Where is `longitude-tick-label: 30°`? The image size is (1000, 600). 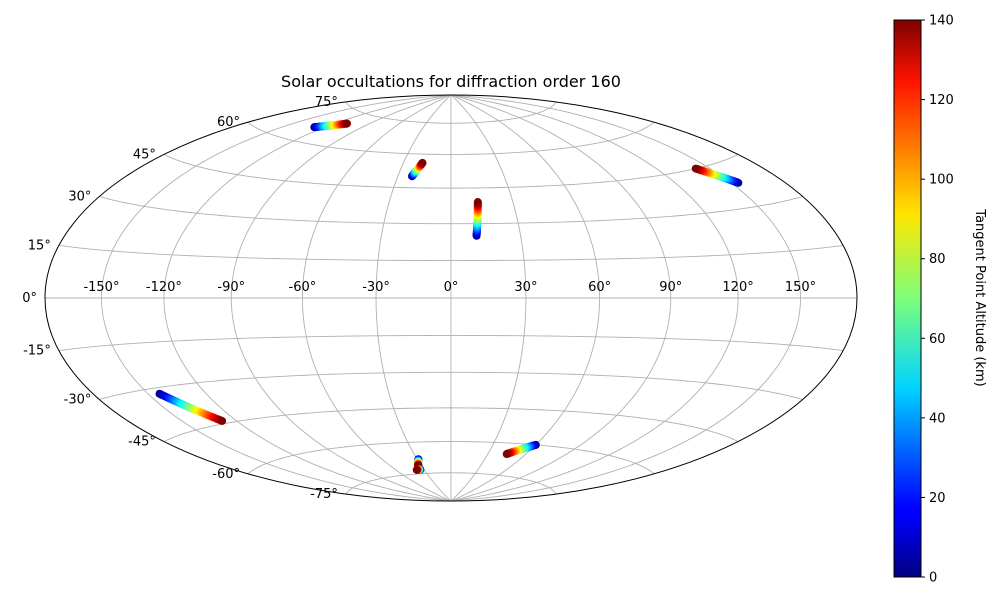
longitude-tick-label: 30° is located at coordinates (525, 287).